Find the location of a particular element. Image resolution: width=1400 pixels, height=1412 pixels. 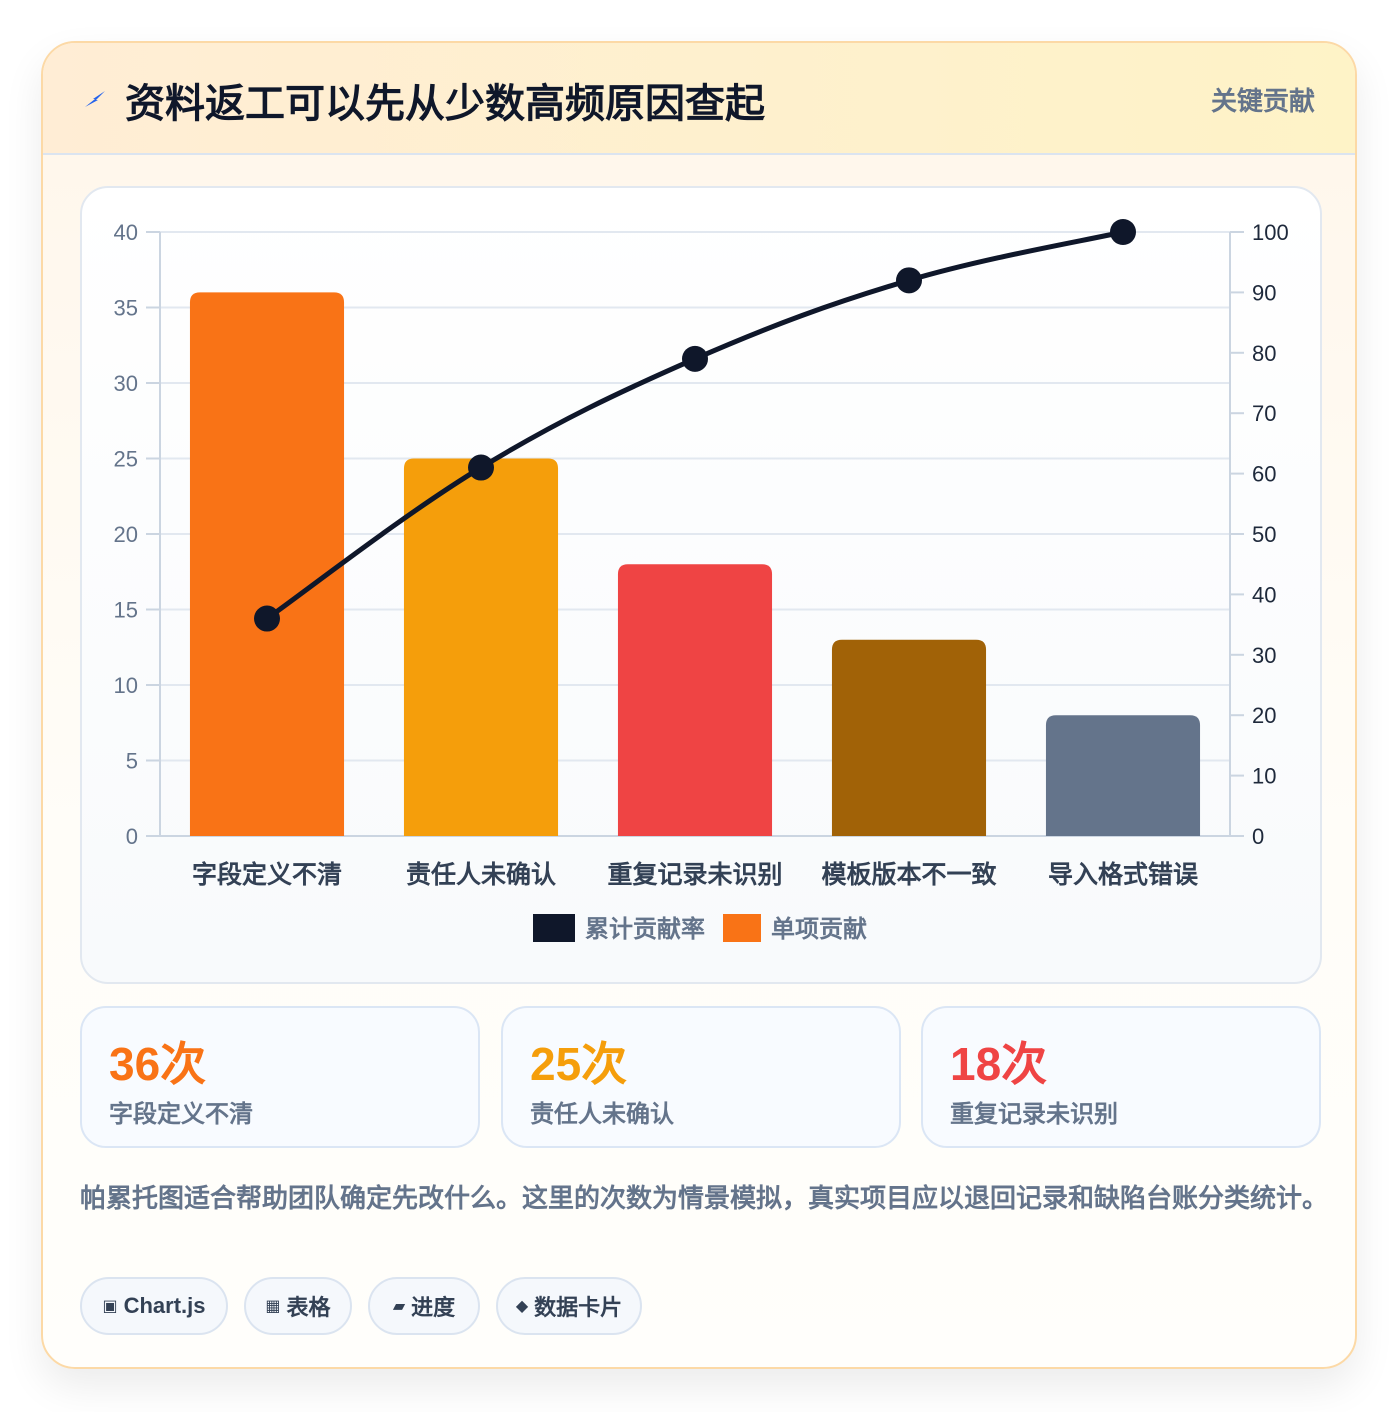

chip-label: Chart.js is located at coordinates (164, 1305).